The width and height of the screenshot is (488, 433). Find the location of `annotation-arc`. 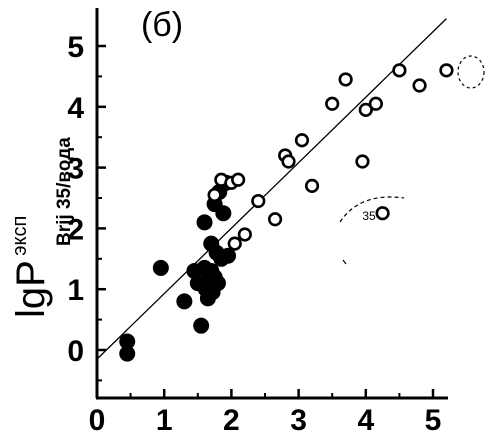

annotation-arc is located at coordinates (372, 209).